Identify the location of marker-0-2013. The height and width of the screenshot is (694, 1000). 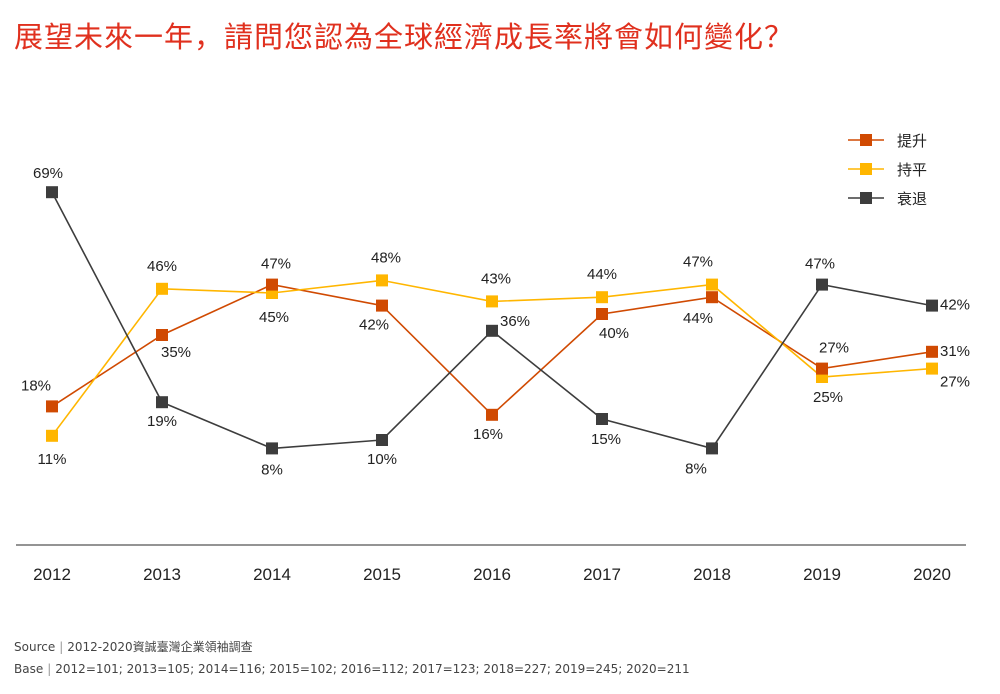
(162, 335).